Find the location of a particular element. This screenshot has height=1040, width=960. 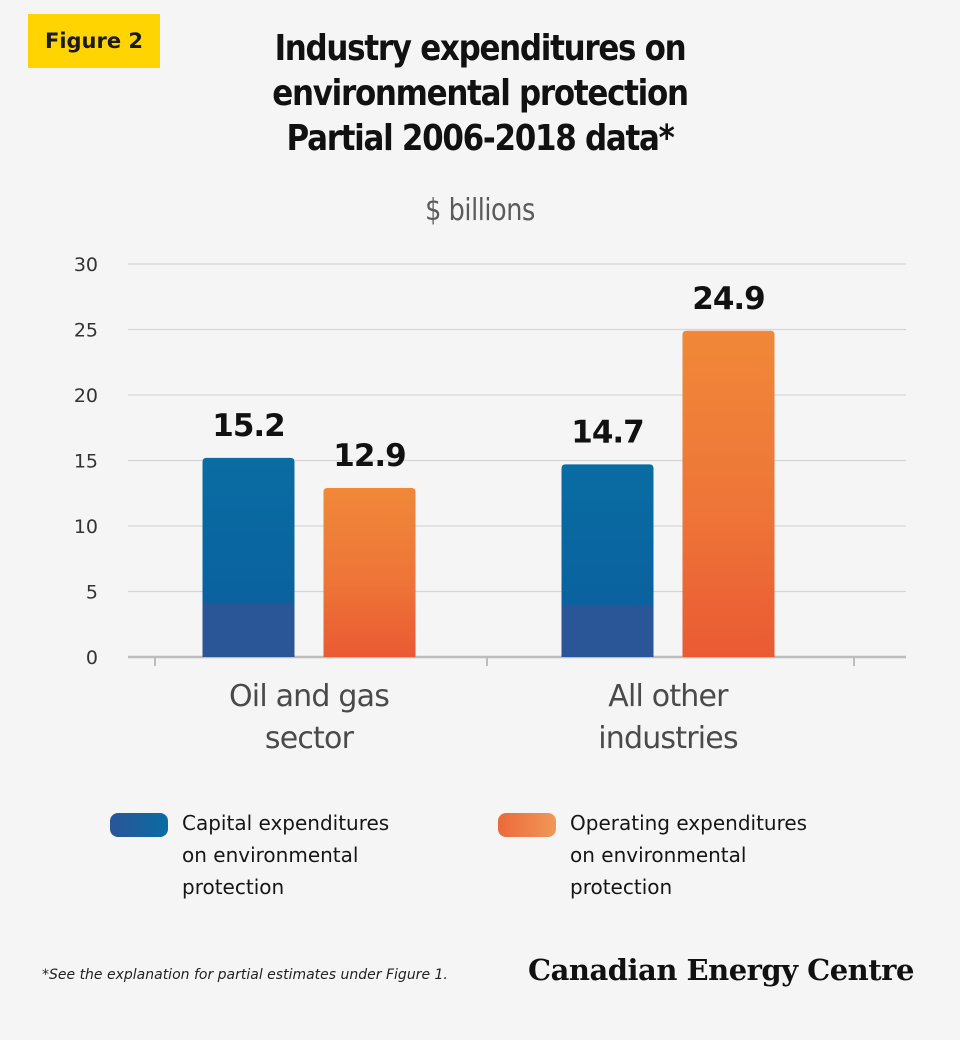

y-tick-label: 20 is located at coordinates (86, 396).